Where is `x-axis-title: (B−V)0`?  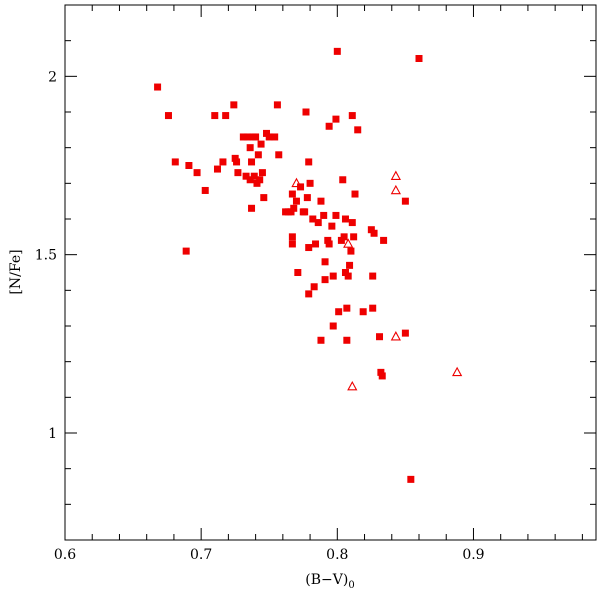 x-axis-title: (B−V)0 is located at coordinates (329, 581).